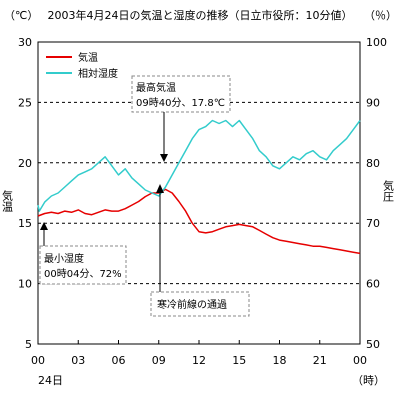  What do you see at coordinates (25, 193) in the screenshot?
I see `y-left-tick-labels: 5 10 15 20 25 30` at bounding box center [25, 193].